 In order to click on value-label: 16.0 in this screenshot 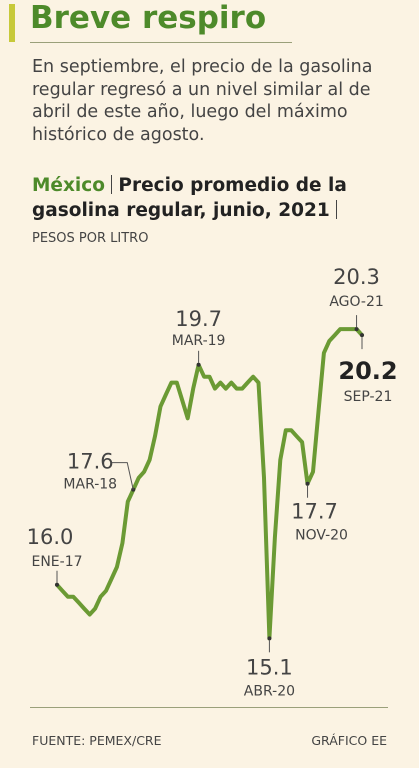, I will do `click(50, 537)`.